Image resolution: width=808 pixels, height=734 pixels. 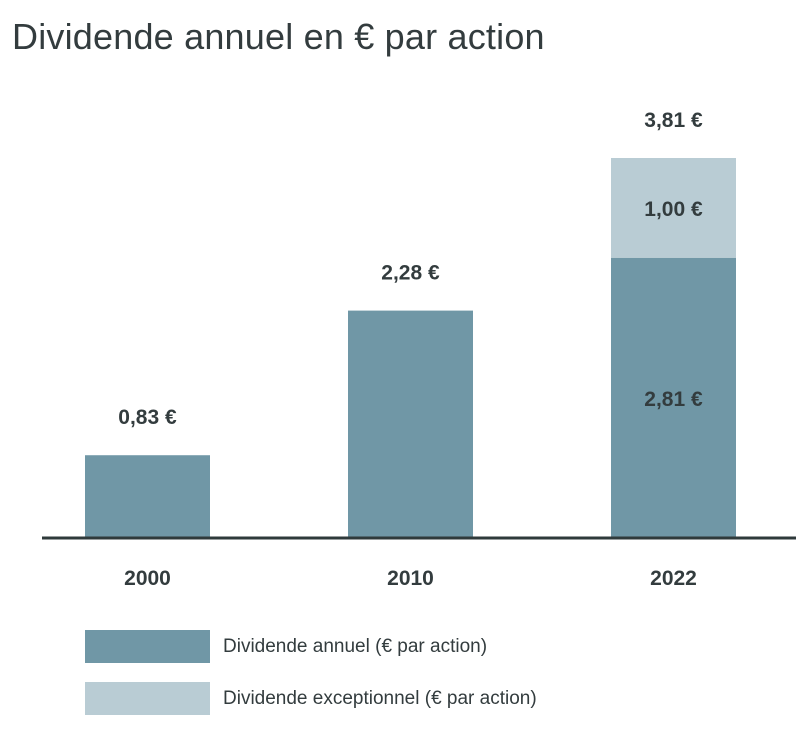 What do you see at coordinates (147, 646) in the screenshot?
I see `legend-swatch-annual` at bounding box center [147, 646].